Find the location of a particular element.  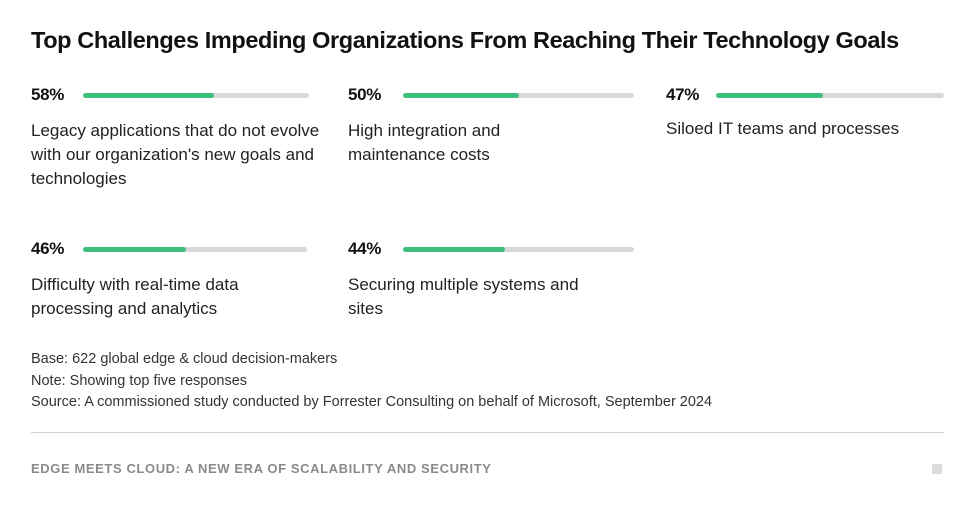

responses-note: Note: Showing top five responses is located at coordinates (139, 380).